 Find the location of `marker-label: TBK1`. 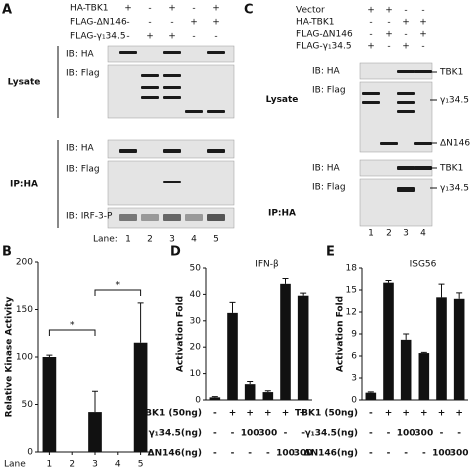

marker-label: TBK1 is located at coordinates (451, 73).